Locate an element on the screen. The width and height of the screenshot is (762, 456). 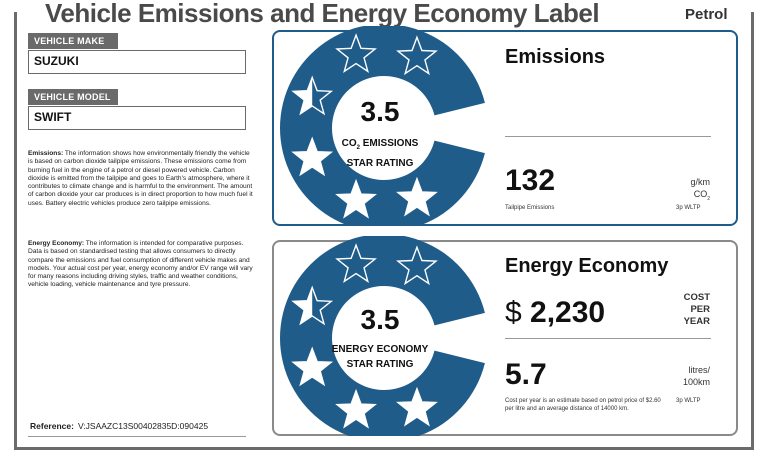
consumption-value: 5.7 is located at coordinates (526, 374).